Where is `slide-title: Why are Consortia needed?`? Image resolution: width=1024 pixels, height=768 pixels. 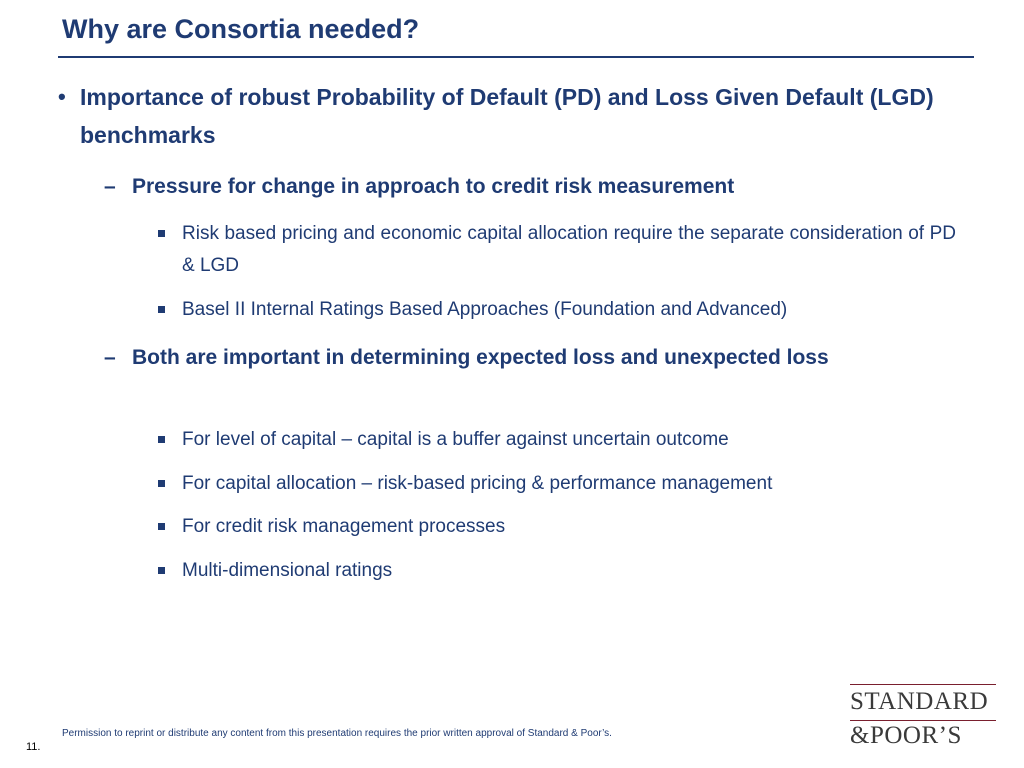 slide-title: Why are Consortia needed? is located at coordinates (241, 29).